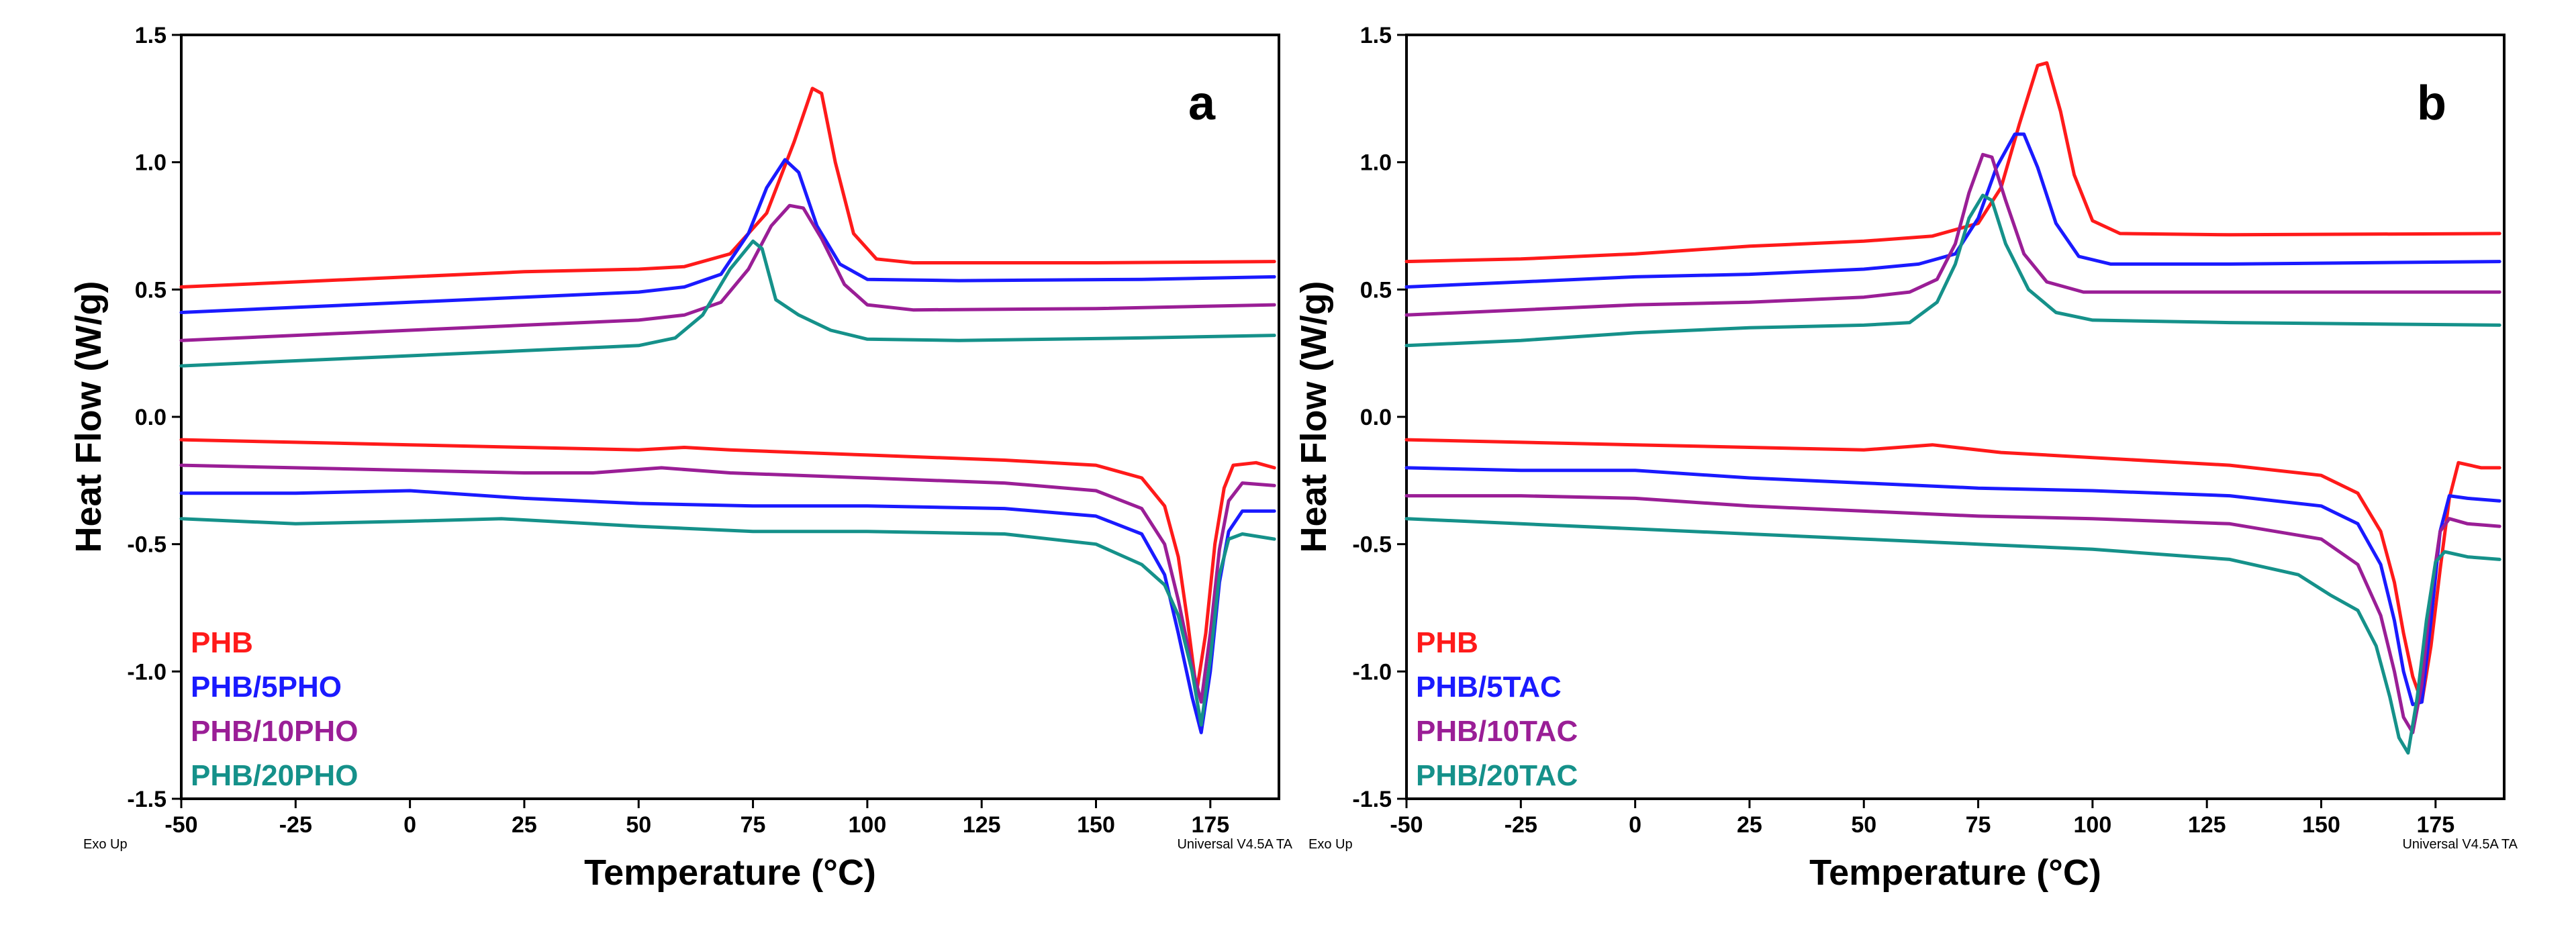 The width and height of the screenshot is (2576, 929). I want to click on series-line-phb-5tac-cooling, so click(1952, 210).